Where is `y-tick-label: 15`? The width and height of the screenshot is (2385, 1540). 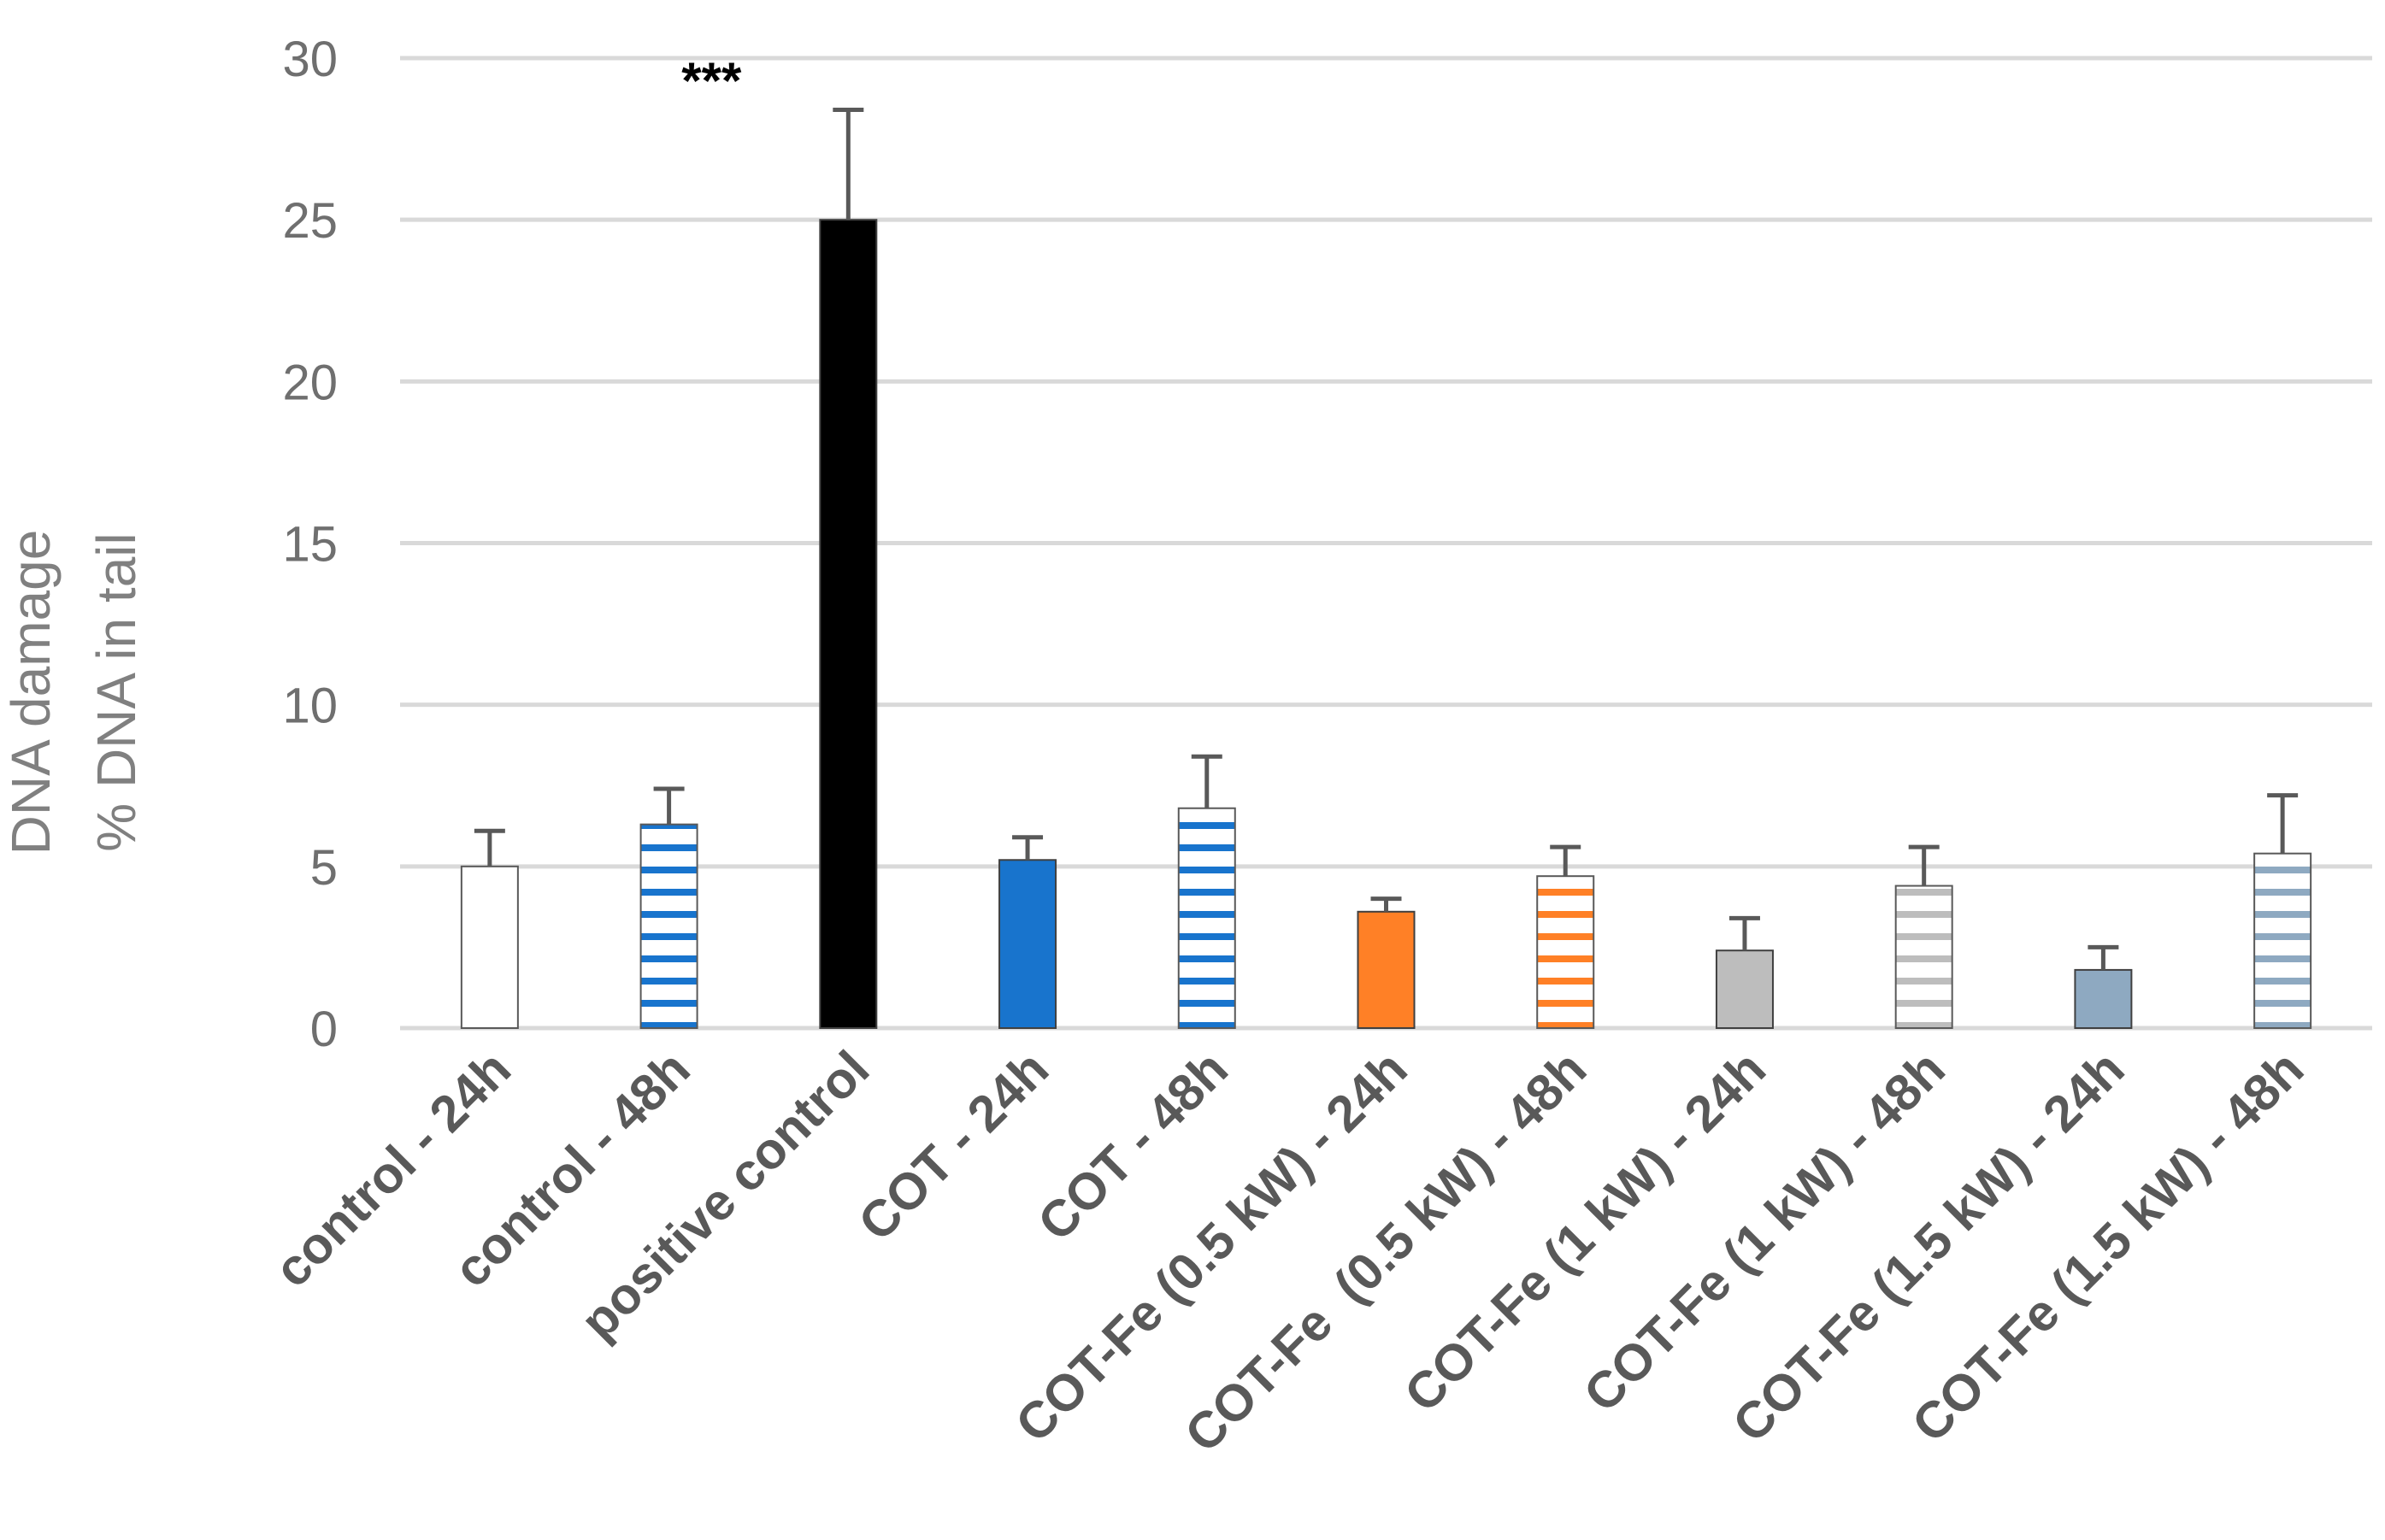
y-tick-label: 15 is located at coordinates (310, 545).